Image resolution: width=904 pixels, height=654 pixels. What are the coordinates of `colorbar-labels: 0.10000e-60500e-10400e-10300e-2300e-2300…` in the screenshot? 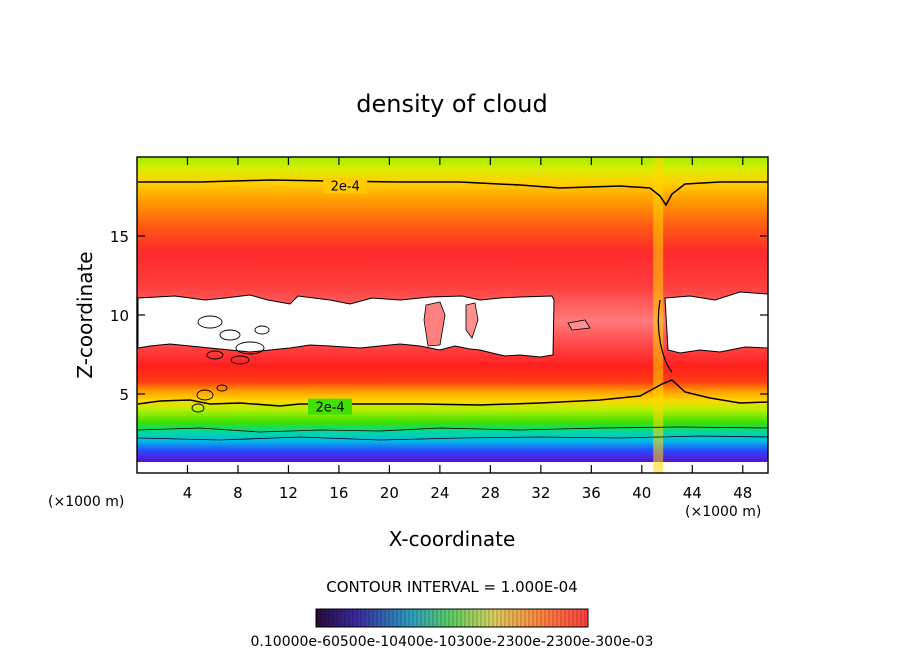 It's located at (452, 642).